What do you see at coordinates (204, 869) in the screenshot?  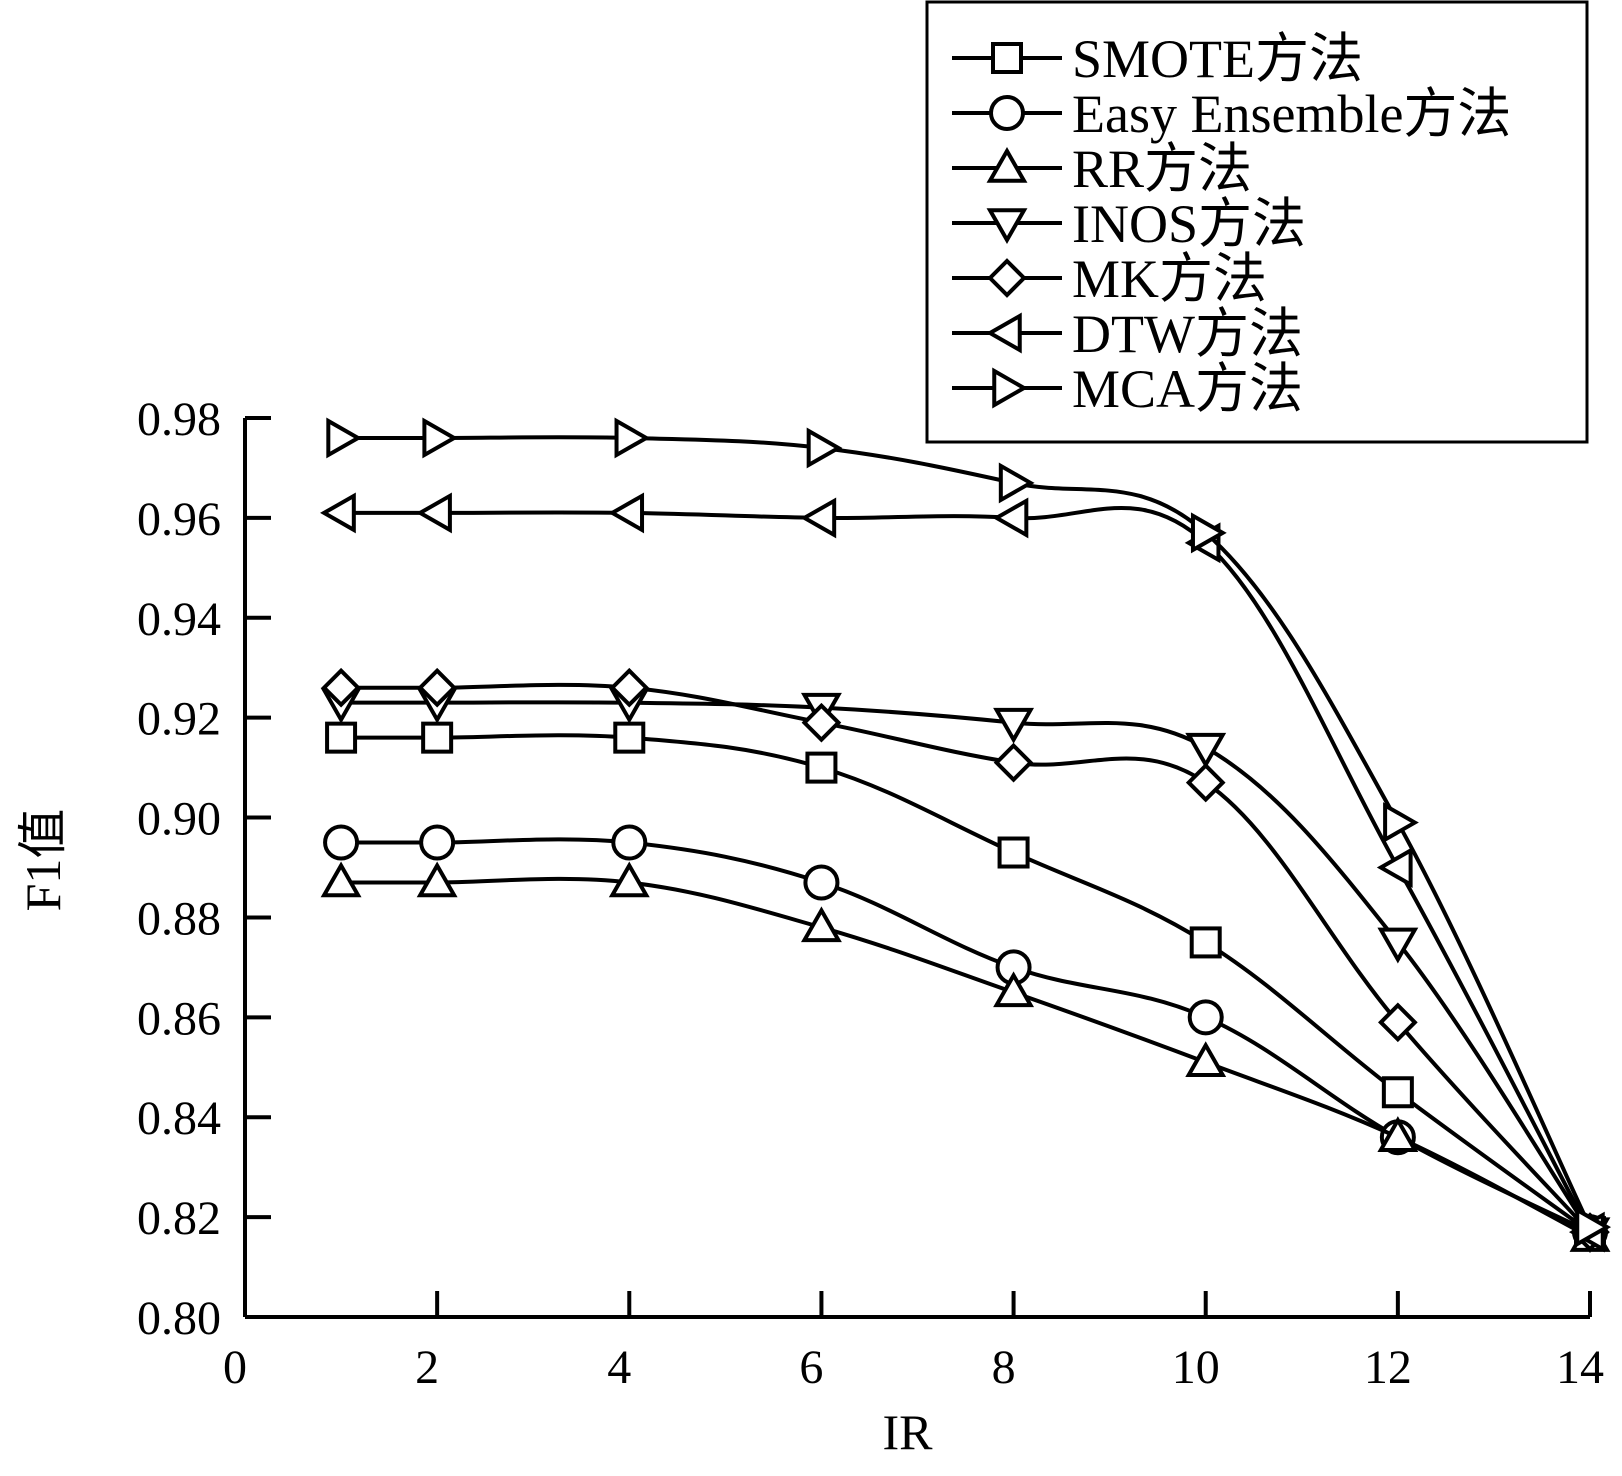 I see `y-axis-ticks: 0.80 0.82 0.84 0.86 0.88 0.90 0.92 0.94 0.96 0.98` at bounding box center [204, 869].